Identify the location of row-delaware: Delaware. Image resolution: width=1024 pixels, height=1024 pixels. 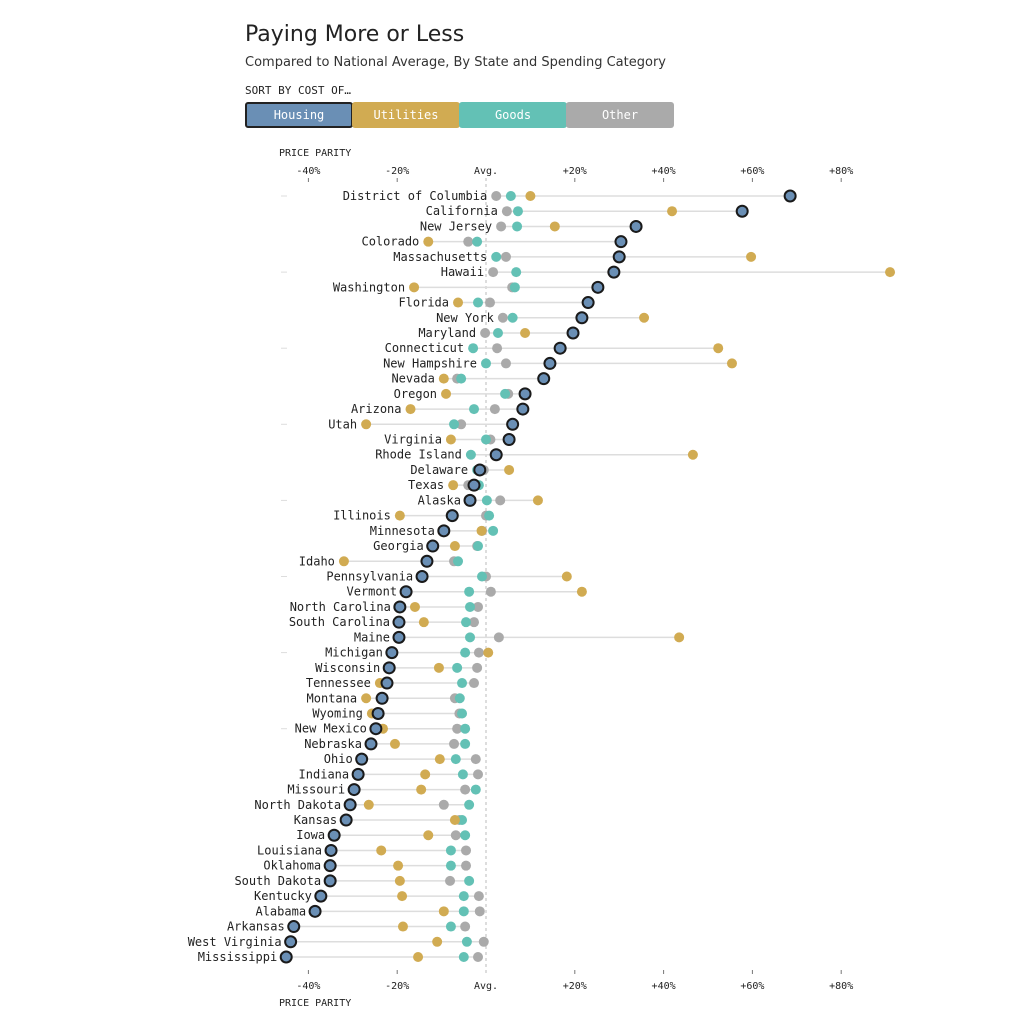
(462, 470).